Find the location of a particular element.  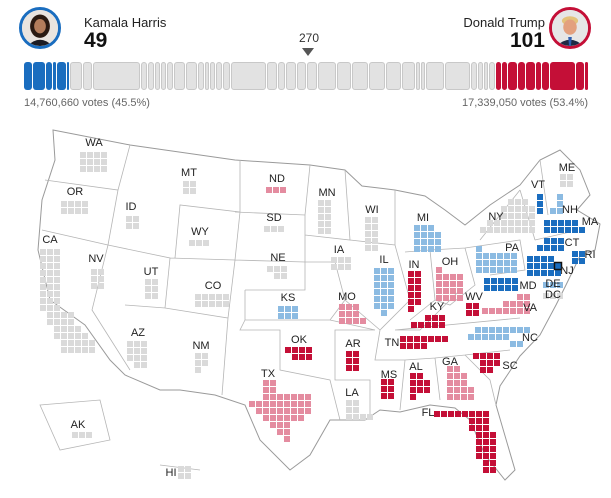

ev-square-hi is located at coordinates (181, 476).